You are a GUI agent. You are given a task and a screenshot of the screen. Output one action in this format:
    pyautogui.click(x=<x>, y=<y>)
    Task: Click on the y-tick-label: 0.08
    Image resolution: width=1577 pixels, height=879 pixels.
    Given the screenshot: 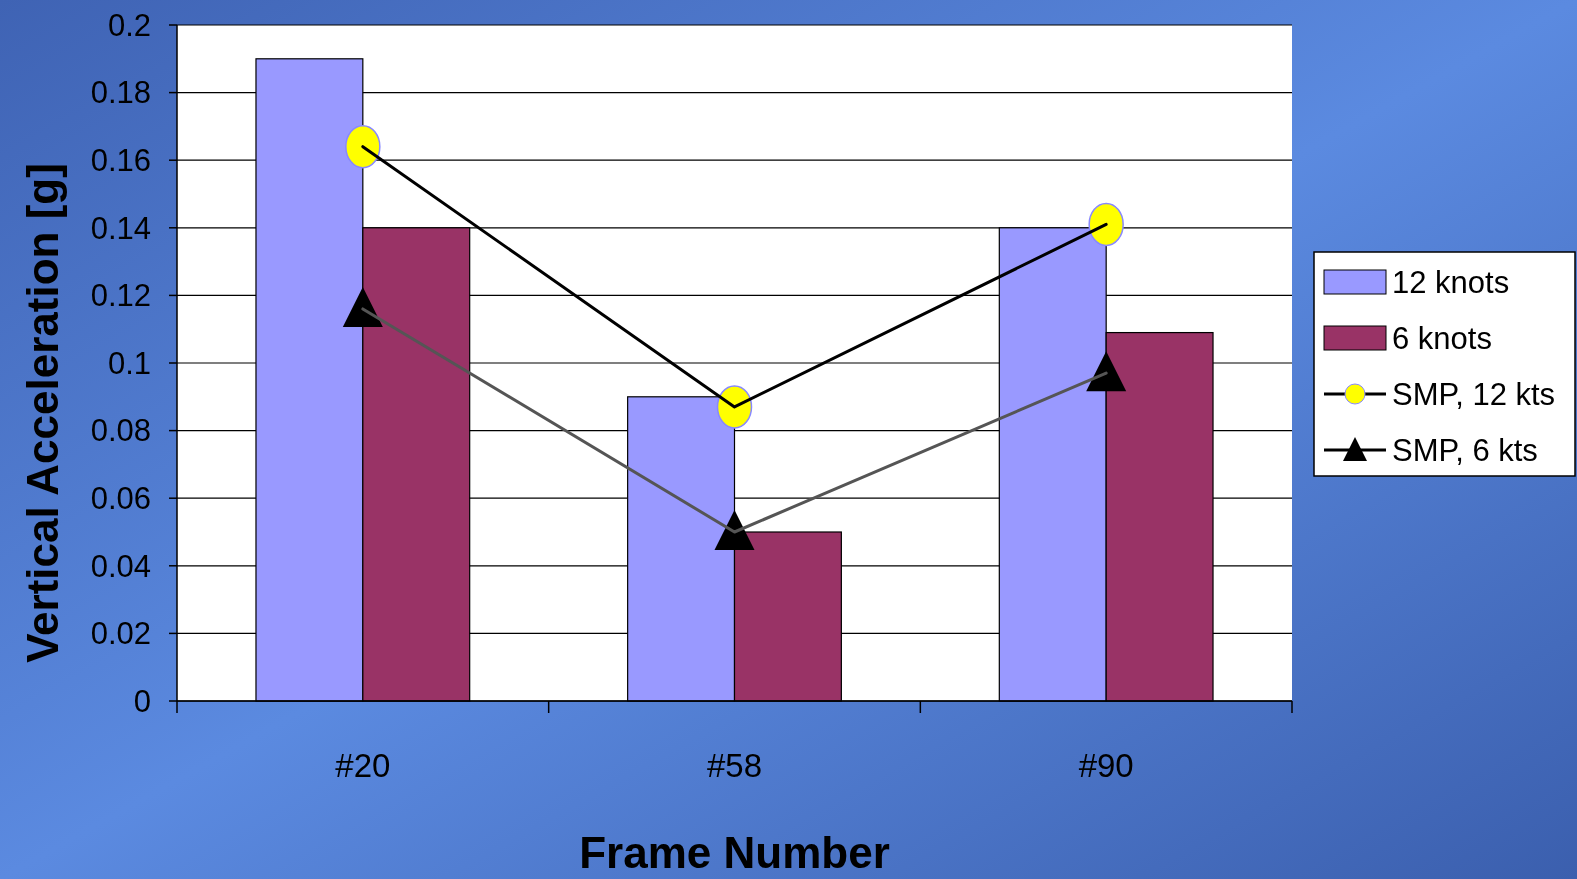 What is the action you would take?
    pyautogui.click(x=120, y=431)
    